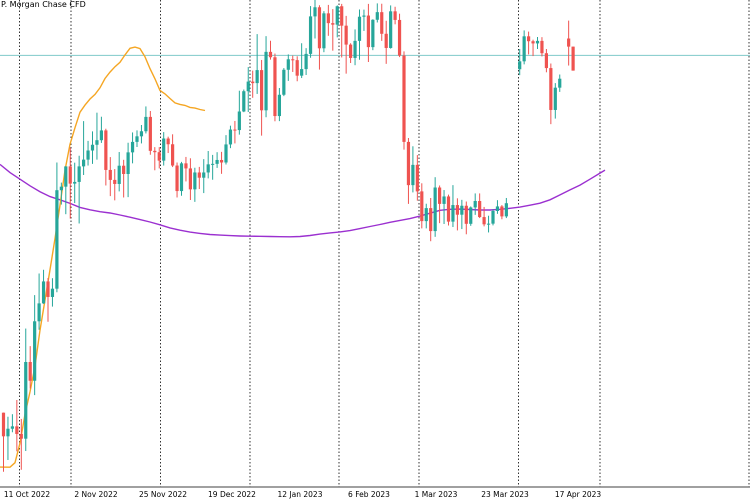 Image resolution: width=750 pixels, height=500 pixels. Describe the element at coordinates (436, 494) in the screenshot. I see `x-tick-label: 1 Mar 2023` at that location.